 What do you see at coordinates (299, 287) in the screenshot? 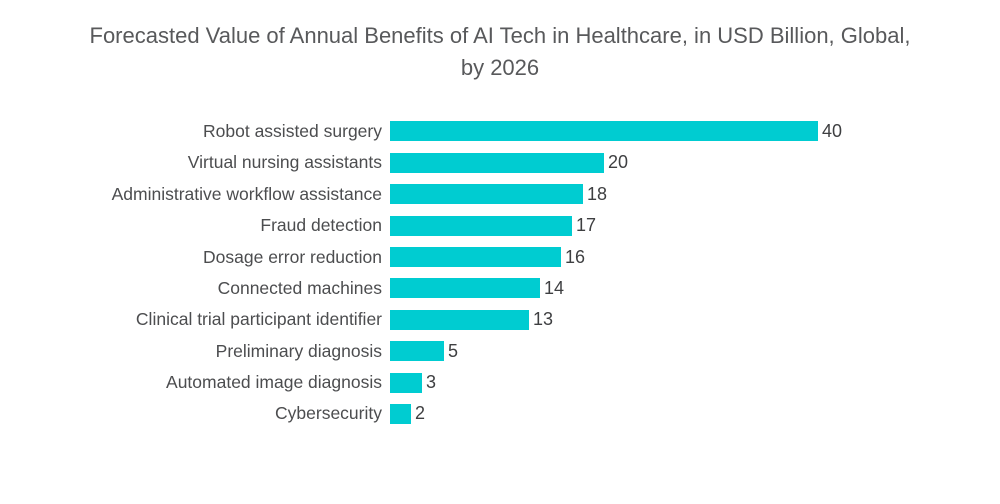
I see `category-label: Connected machines` at bounding box center [299, 287].